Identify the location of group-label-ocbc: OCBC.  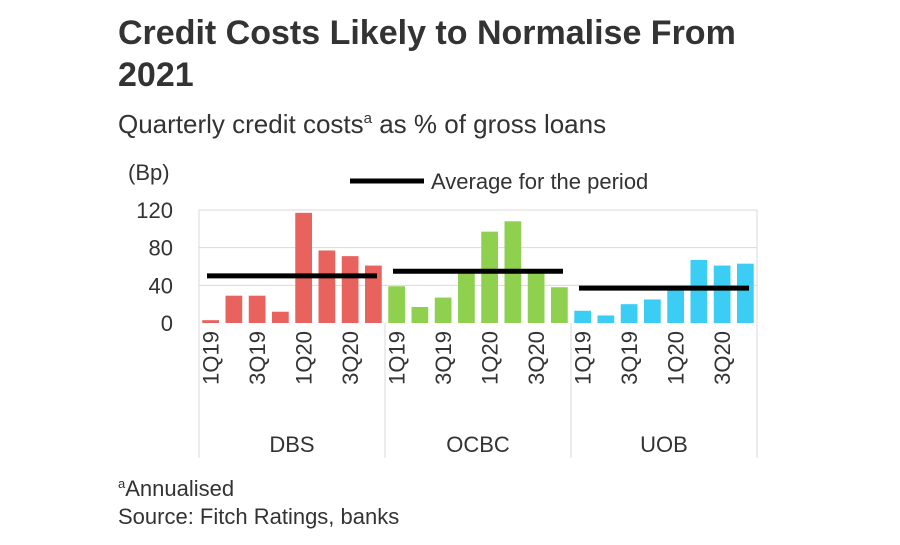
(478, 444).